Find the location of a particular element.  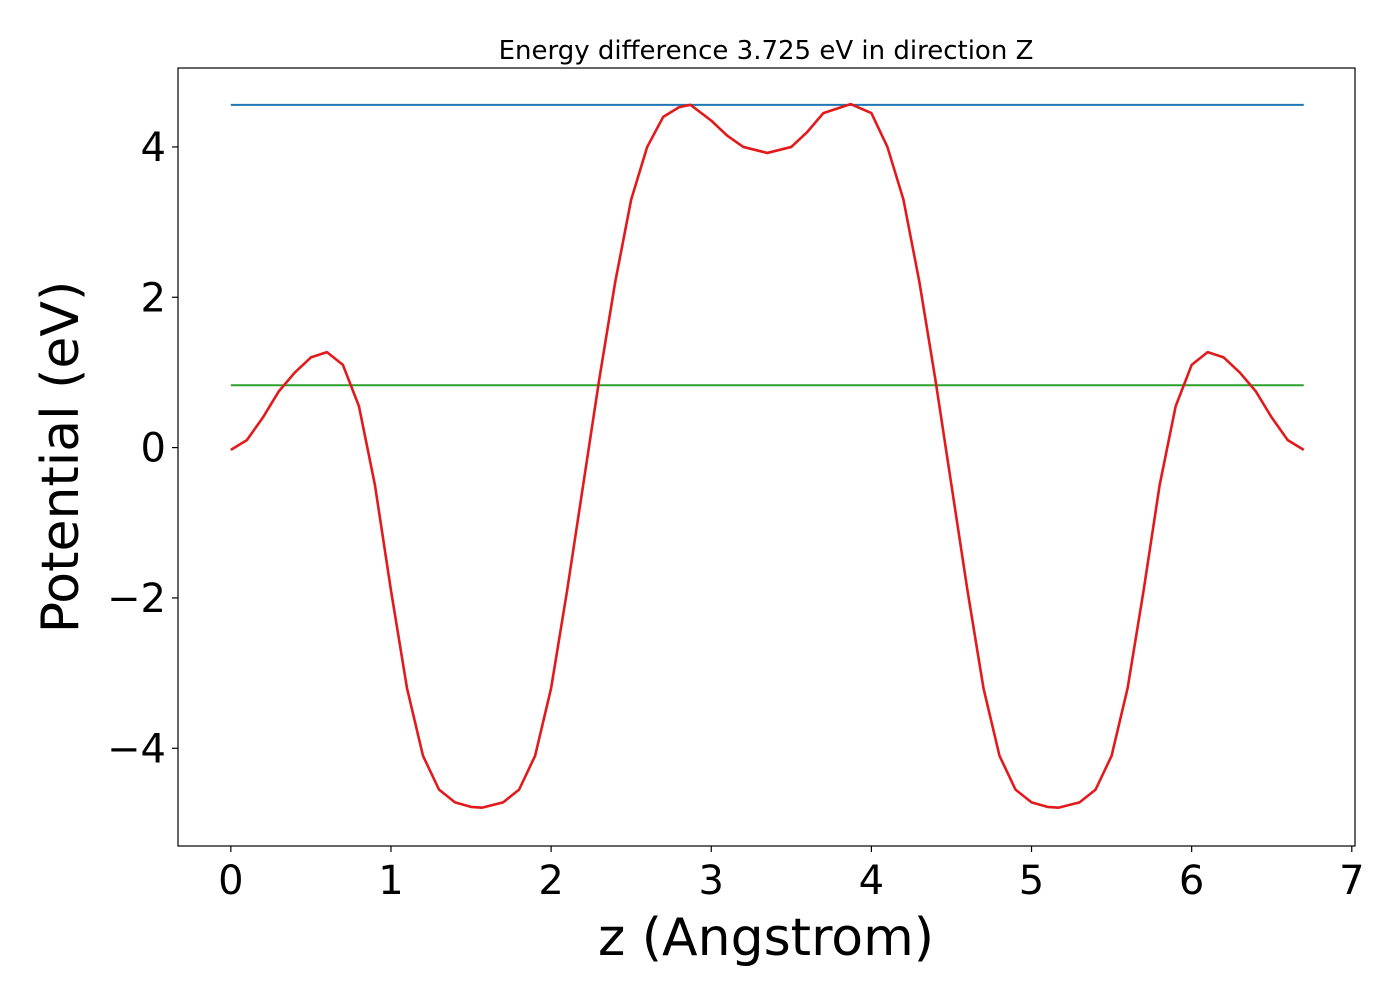

x-tick-label: 6 is located at coordinates (1191, 881).